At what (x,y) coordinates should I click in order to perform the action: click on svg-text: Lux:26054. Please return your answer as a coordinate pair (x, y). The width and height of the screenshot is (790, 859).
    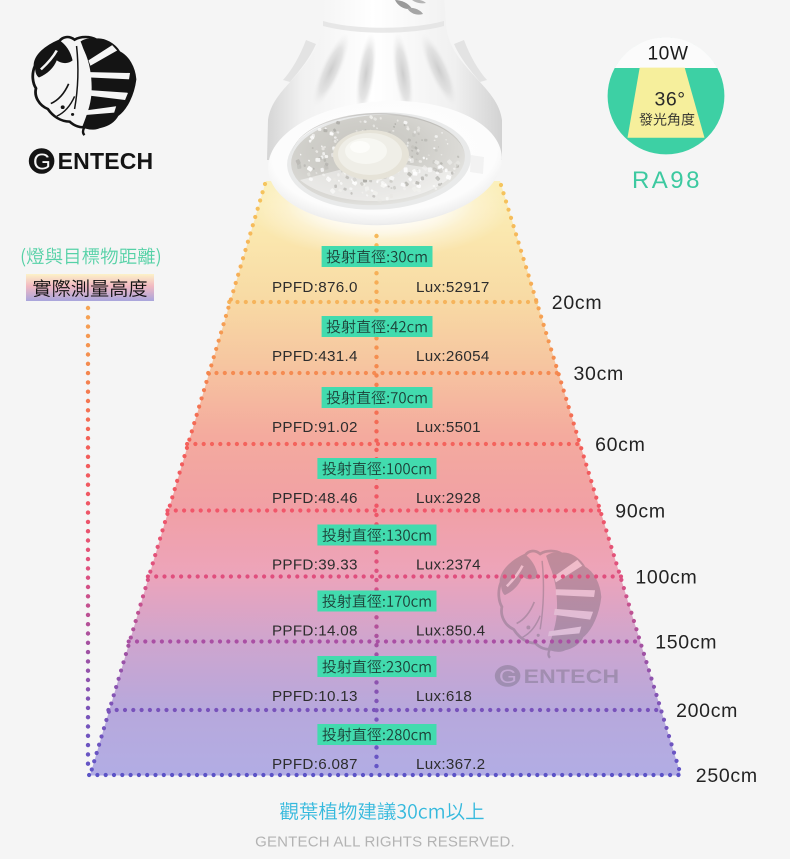
    Looking at the image, I should click on (453, 356).